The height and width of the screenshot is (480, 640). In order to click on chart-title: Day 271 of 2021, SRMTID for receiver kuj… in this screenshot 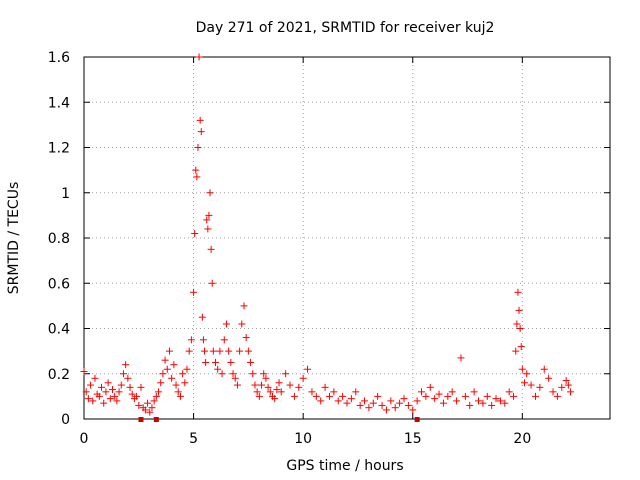, I will do `click(345, 28)`.